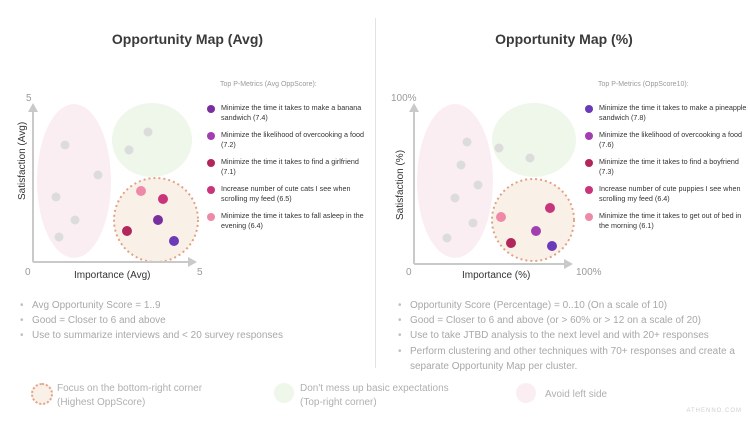 The height and width of the screenshot is (422, 750). I want to click on metrics-caption: Top P-Metrics (OppScore10):, so click(643, 84).